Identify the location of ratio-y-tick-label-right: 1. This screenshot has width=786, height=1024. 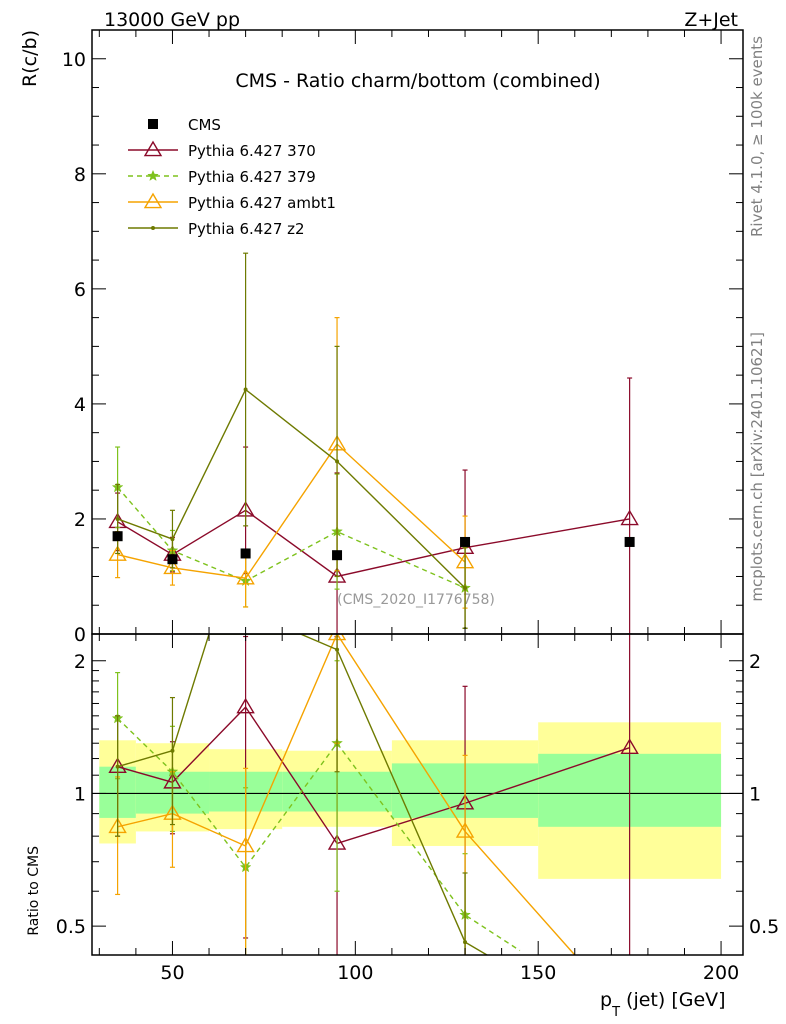
(755, 794).